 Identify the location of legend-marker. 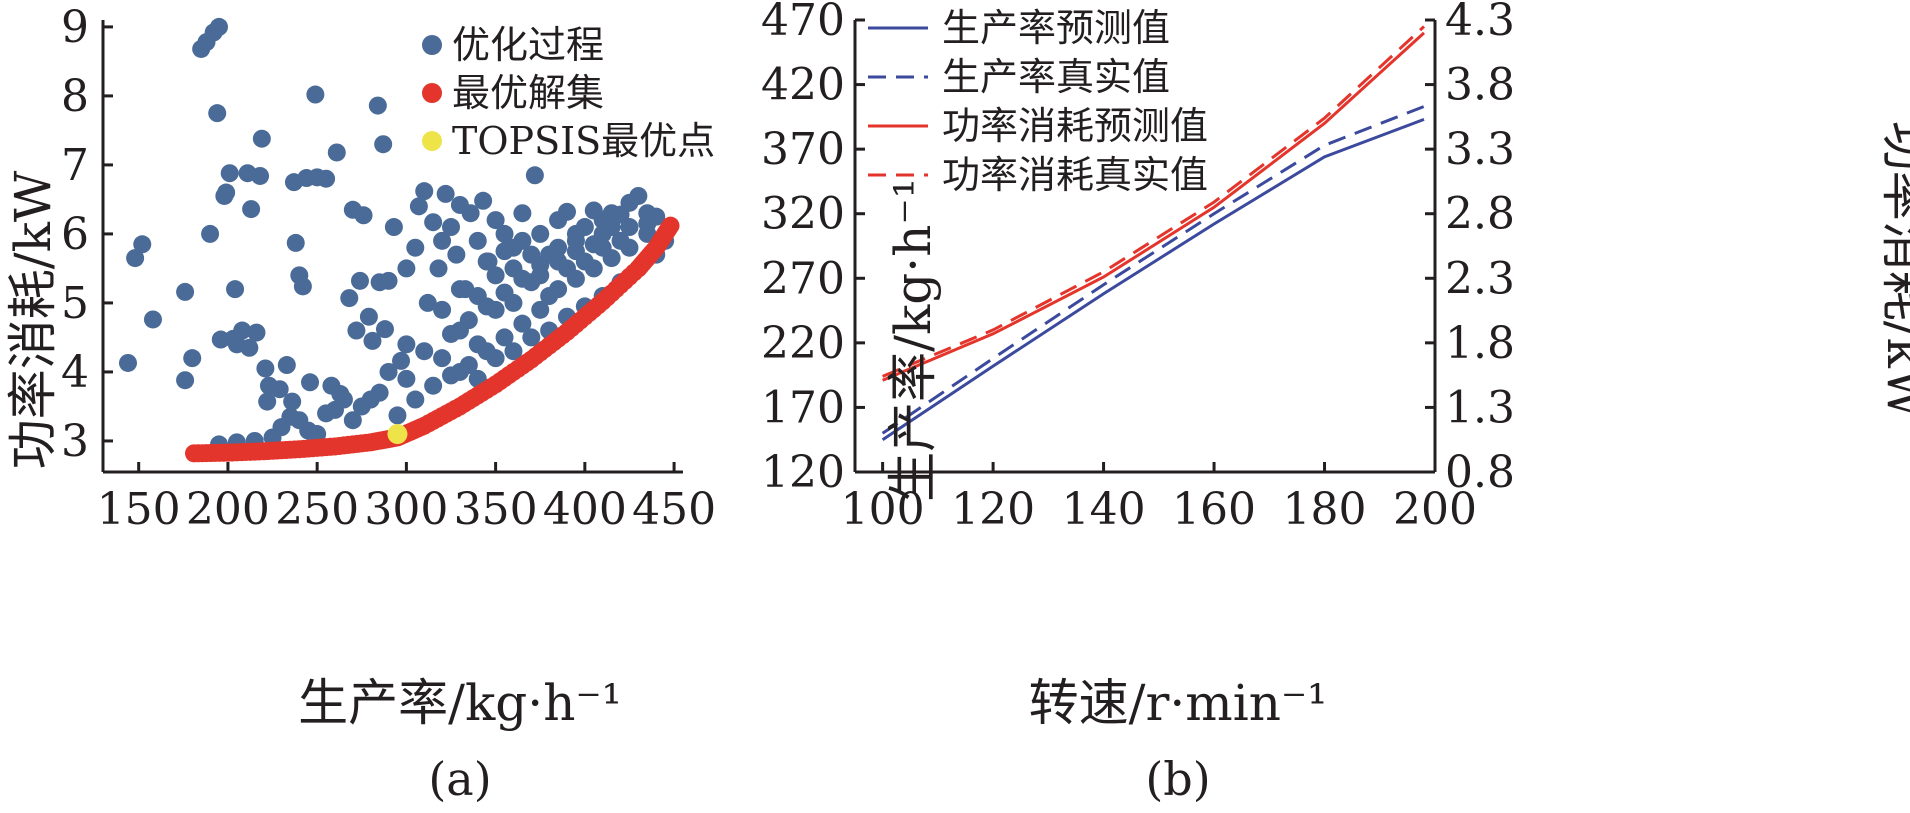
(432, 93).